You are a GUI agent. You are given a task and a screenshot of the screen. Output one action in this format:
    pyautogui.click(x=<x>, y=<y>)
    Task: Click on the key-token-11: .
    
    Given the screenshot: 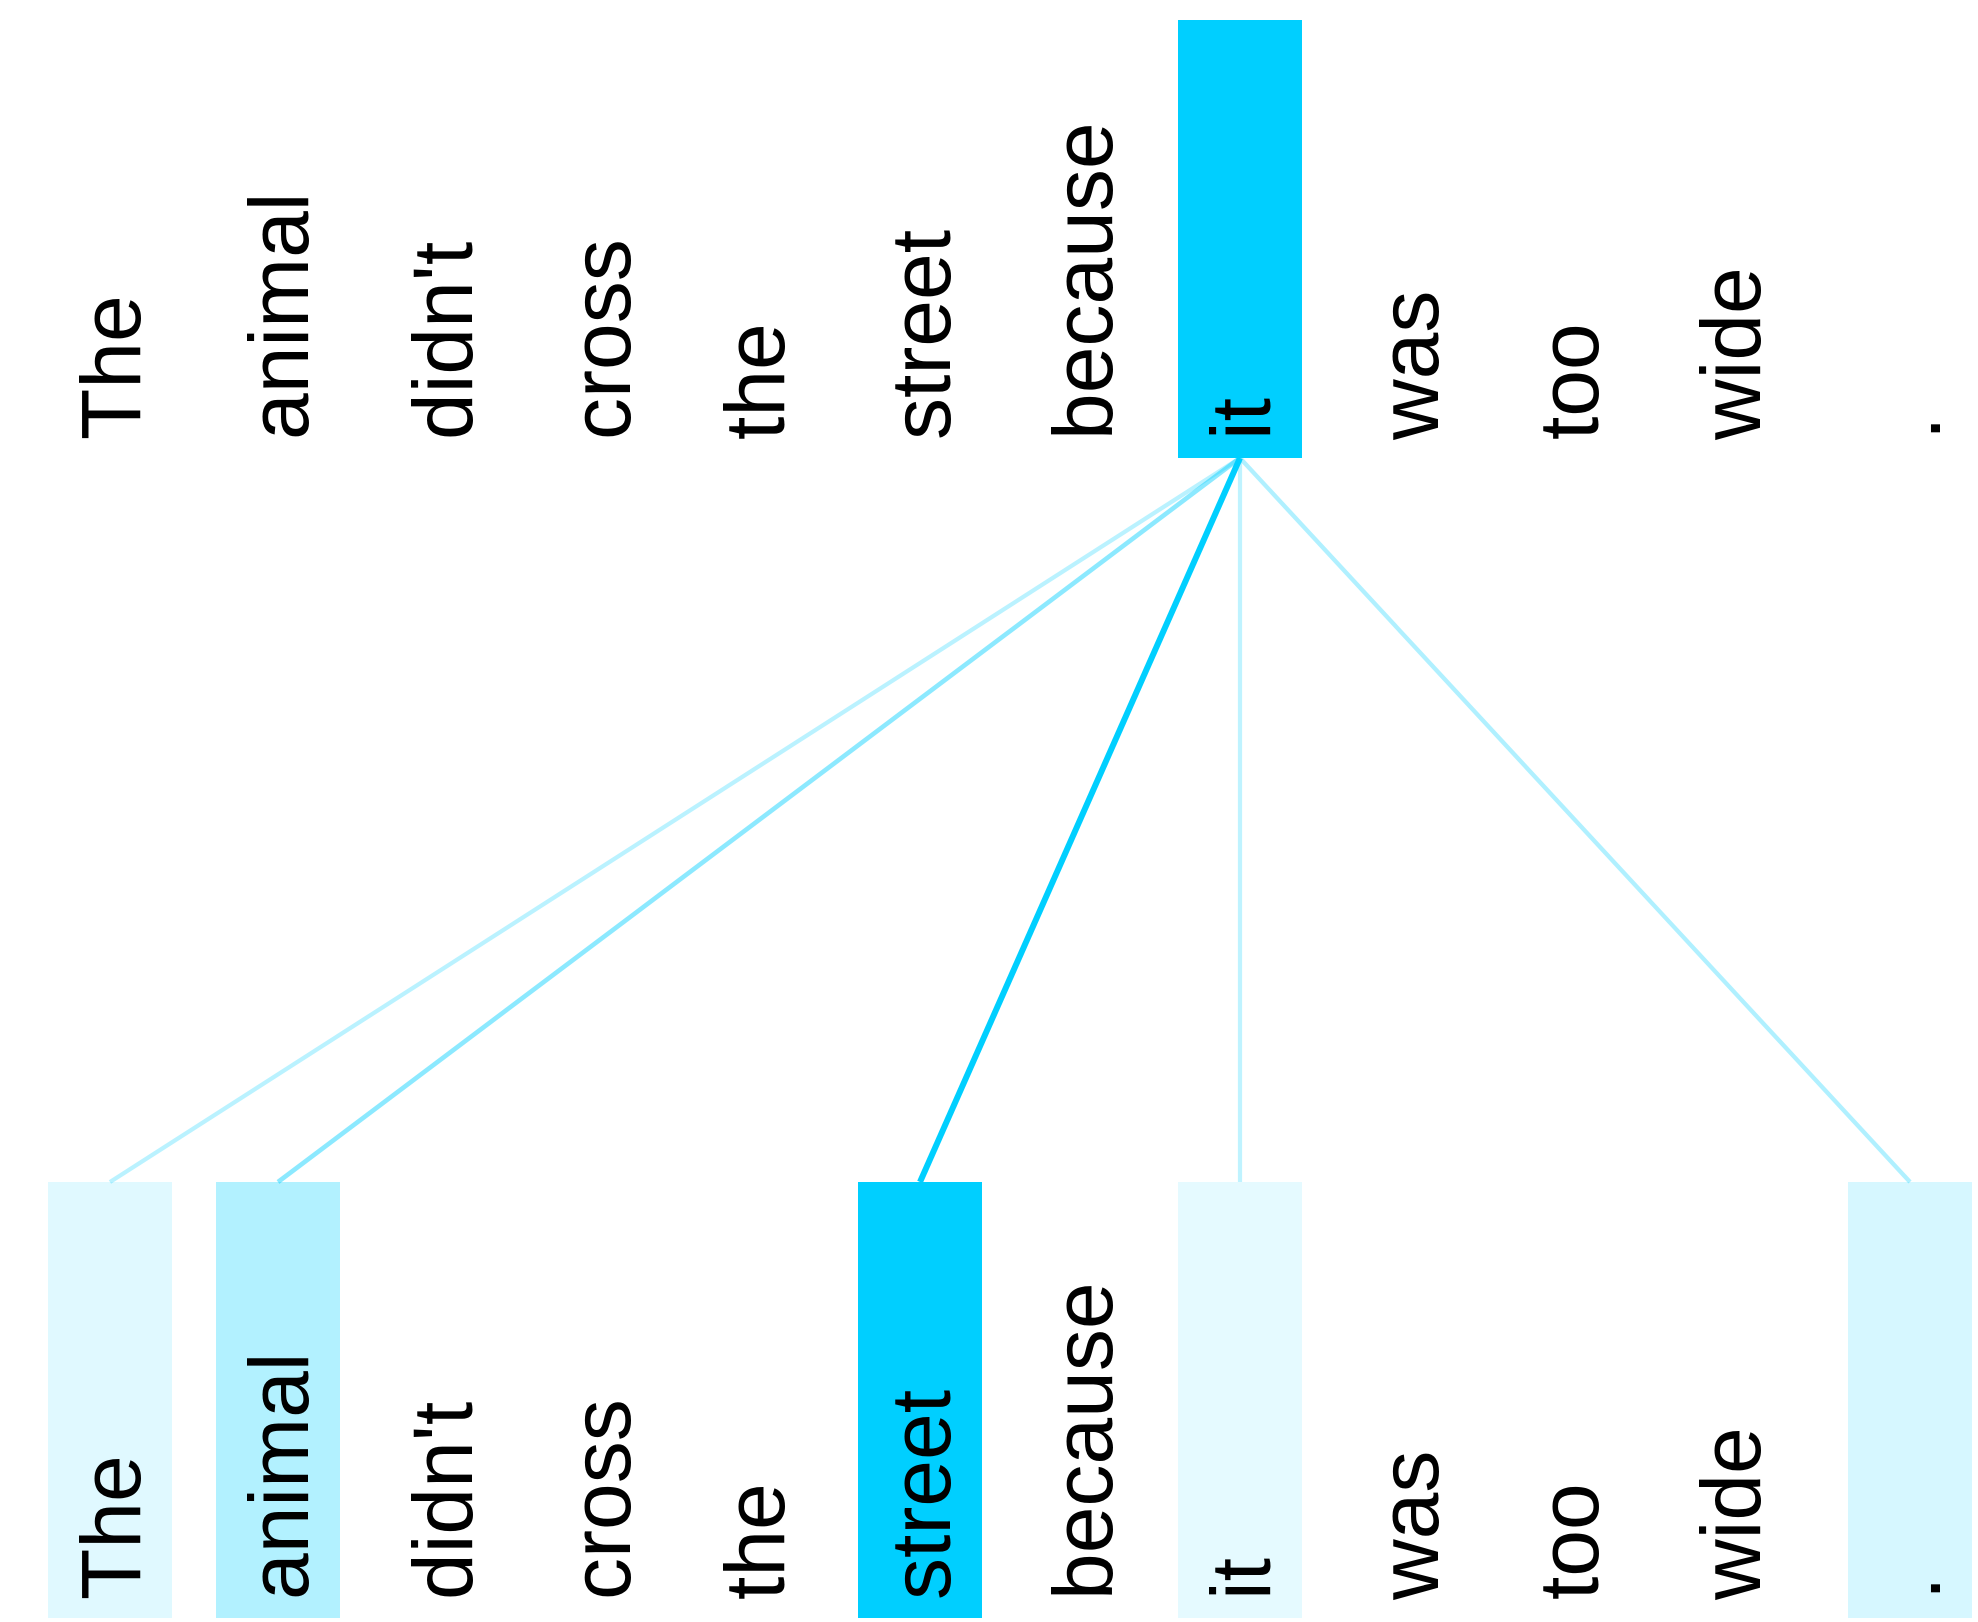 What is the action you would take?
    pyautogui.click(x=1911, y=1588)
    